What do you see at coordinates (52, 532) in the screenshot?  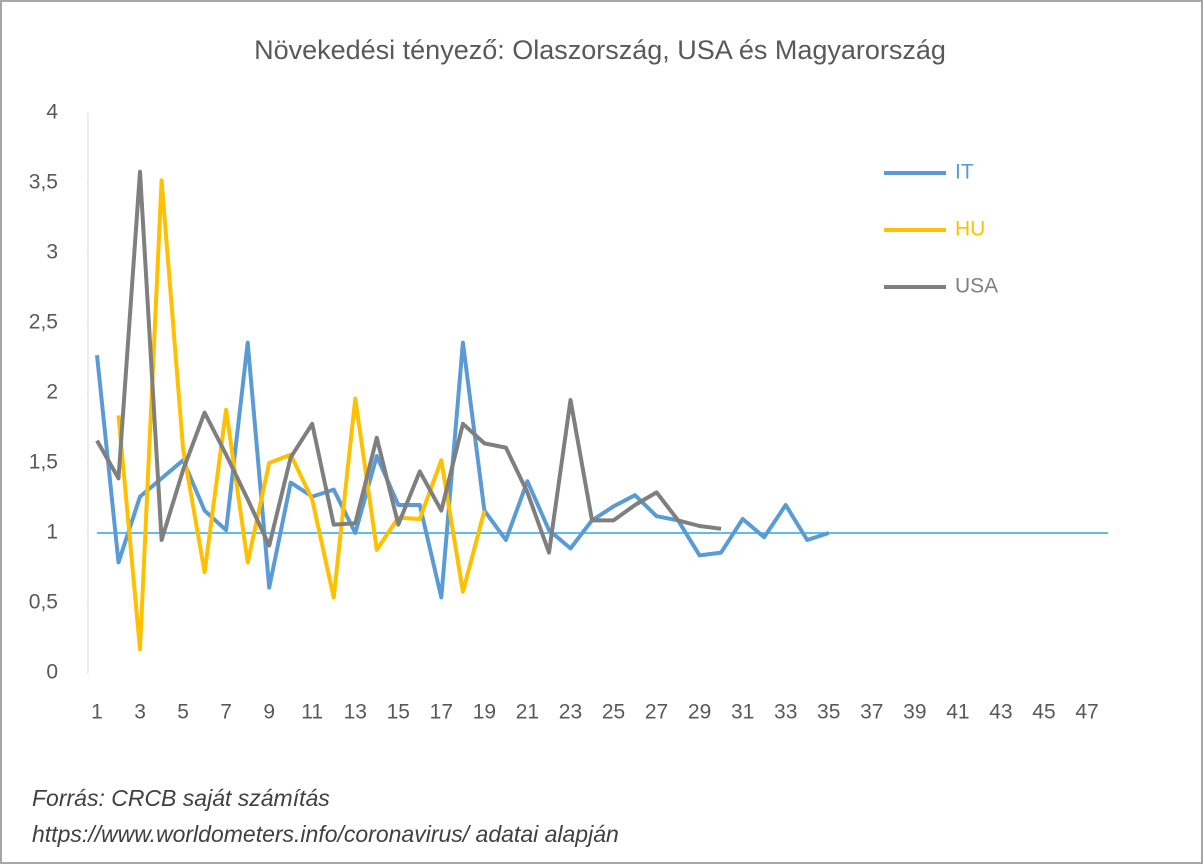 I see `y-tick-label: 1` at bounding box center [52, 532].